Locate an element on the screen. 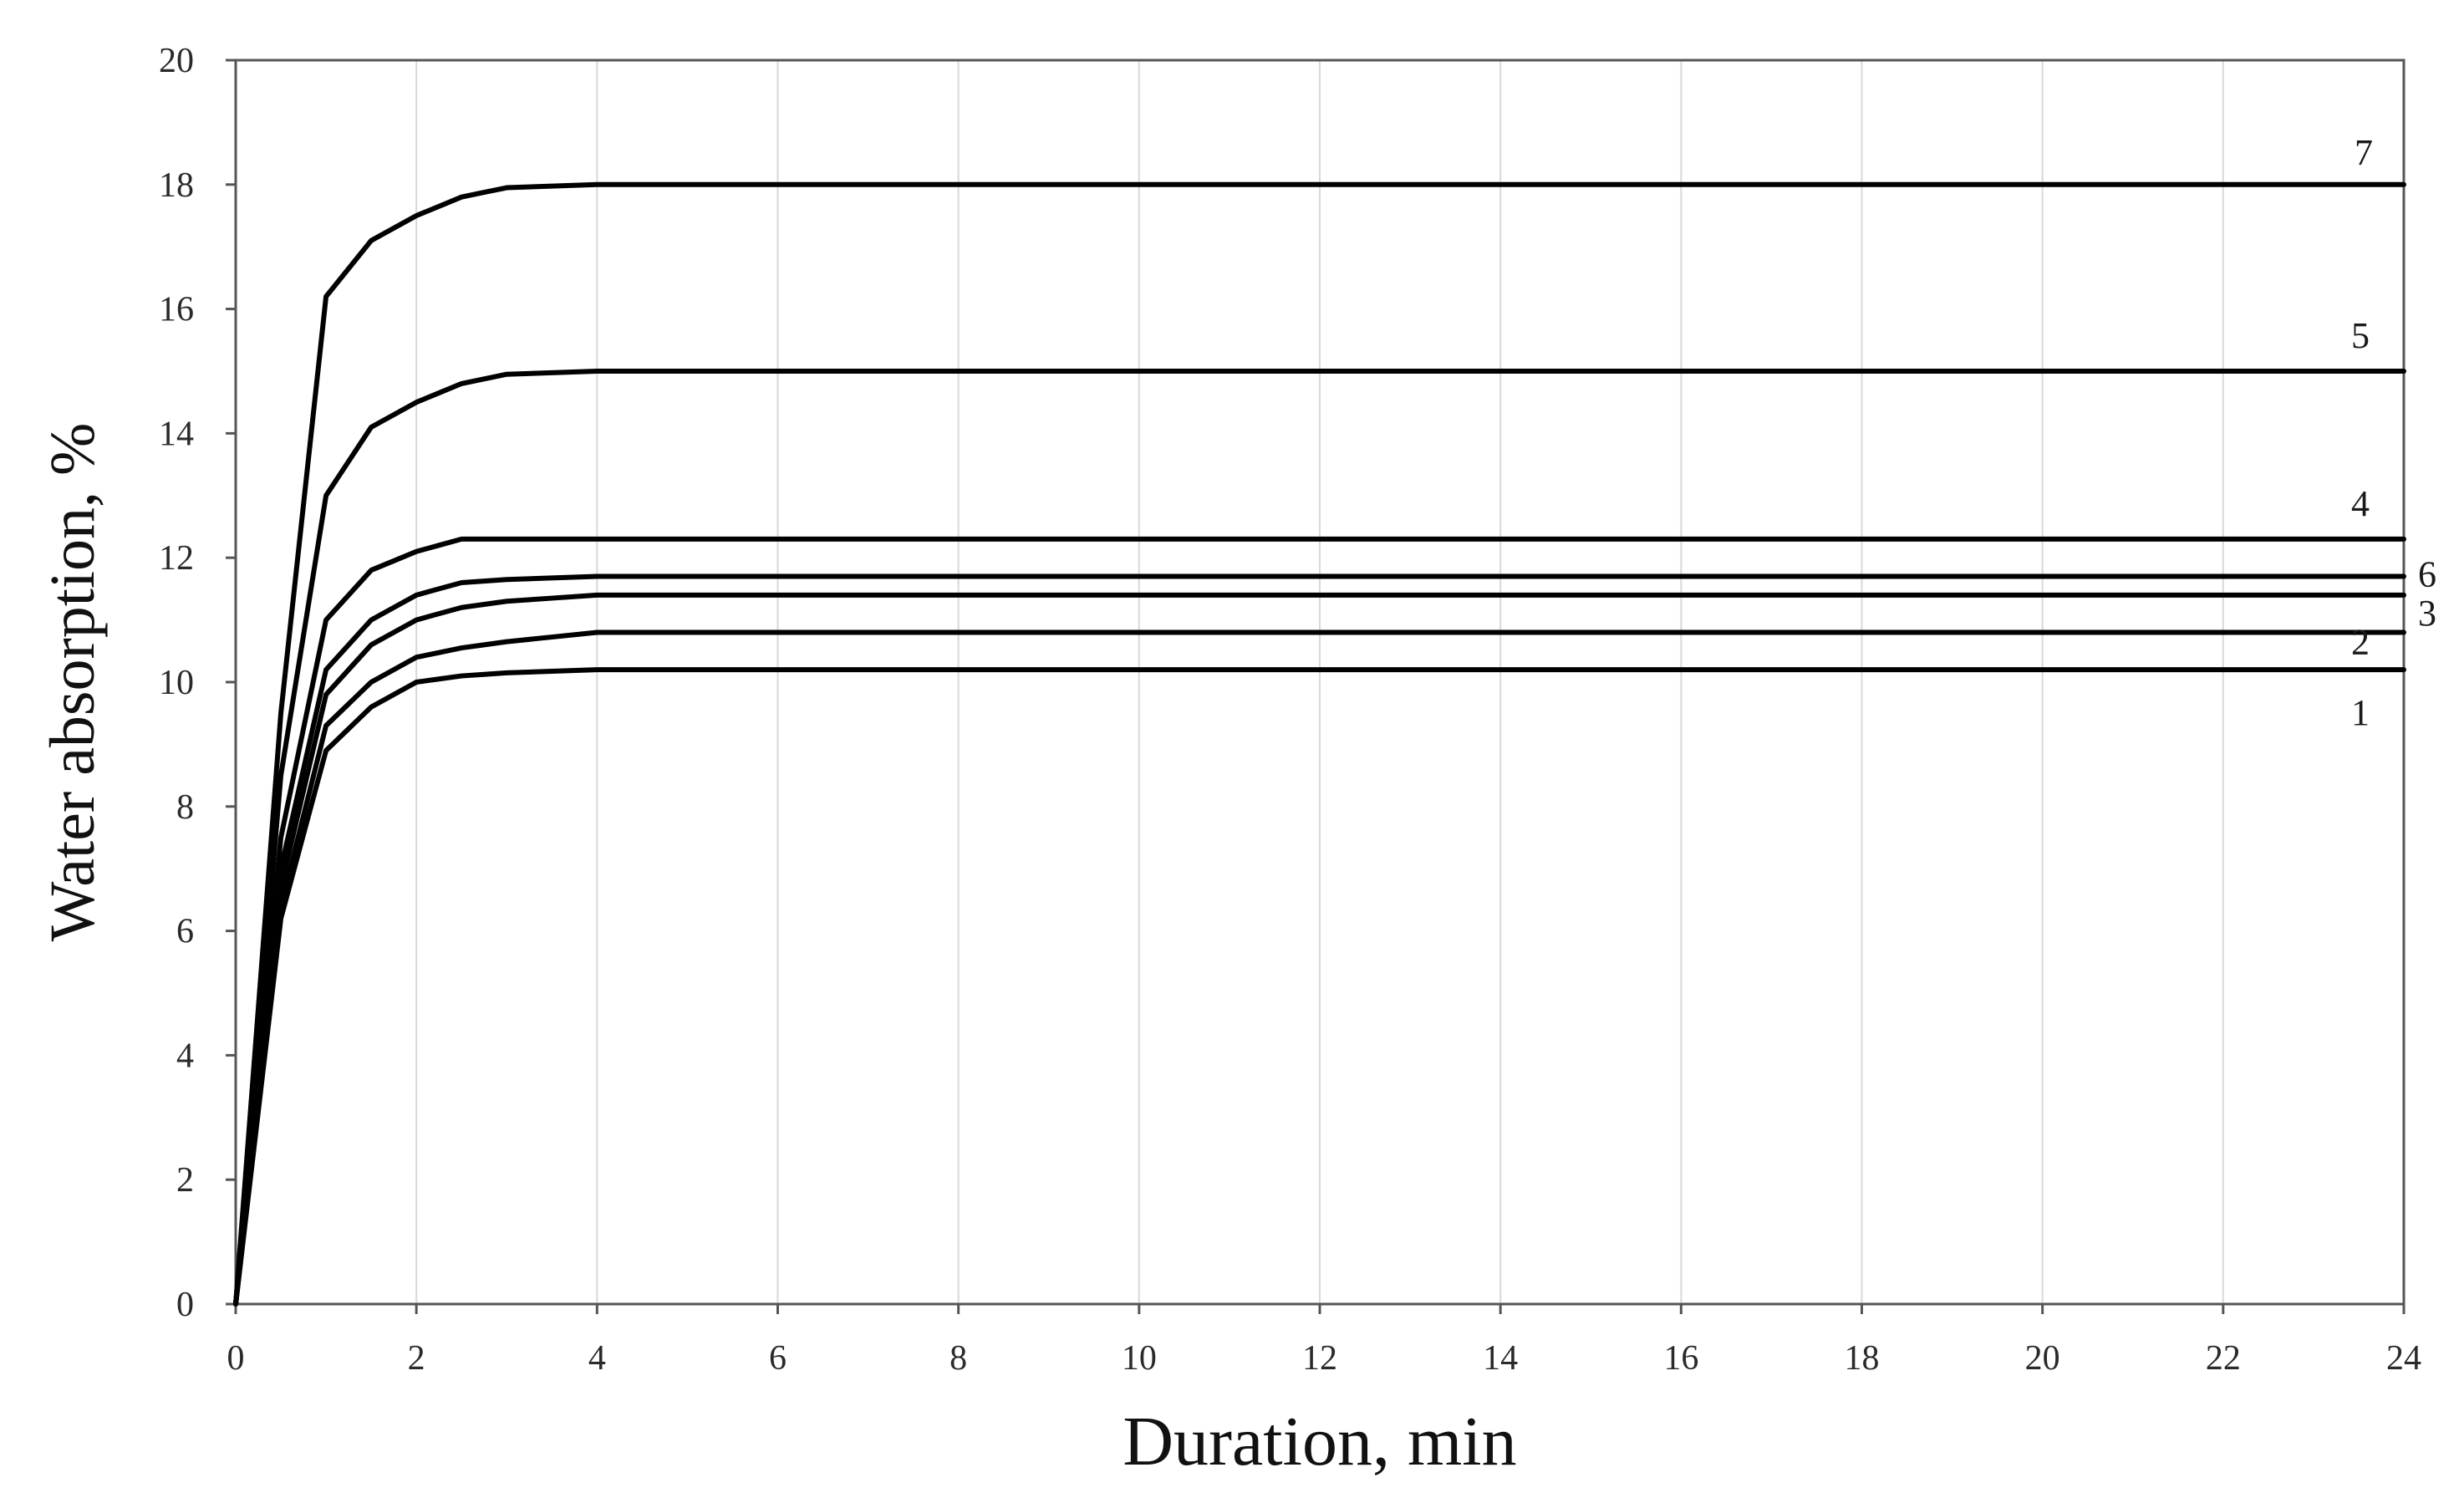  series-labels: 1 2 36 4 5 7 is located at coordinates (2393, 432).